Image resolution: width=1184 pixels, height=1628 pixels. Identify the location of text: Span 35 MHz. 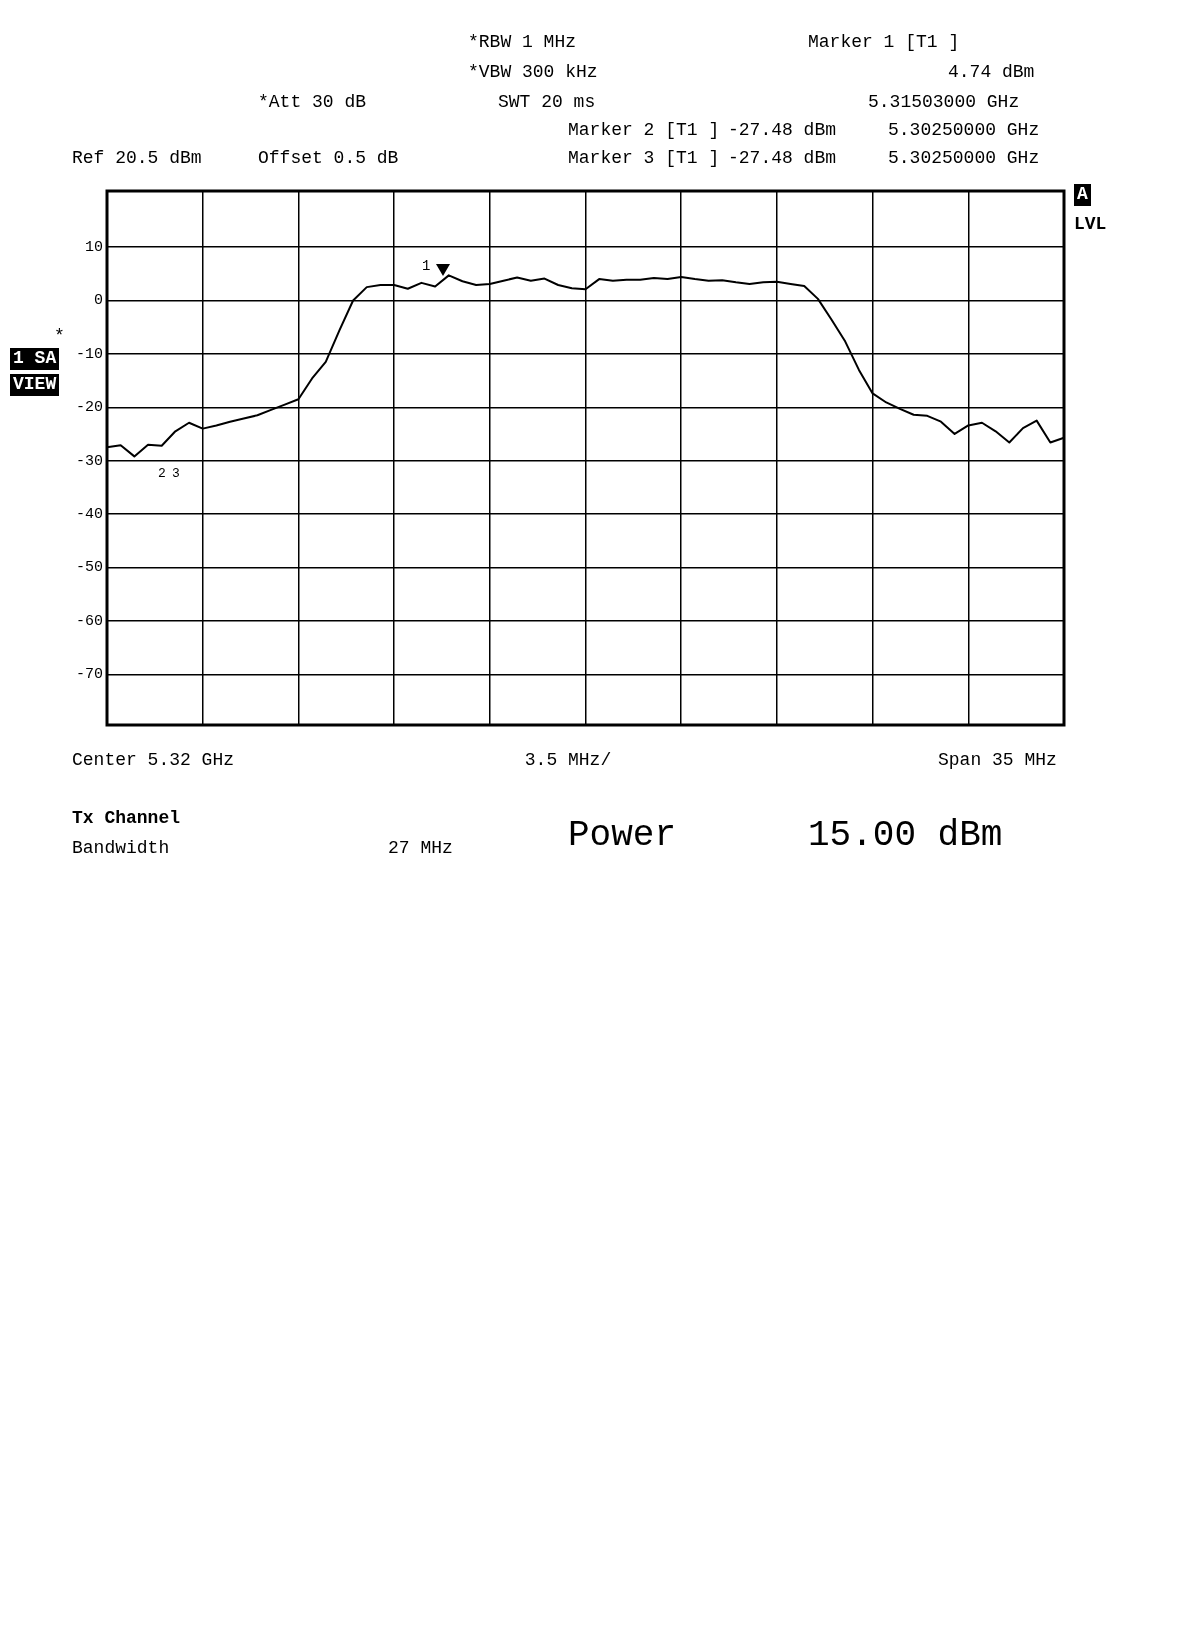
(997, 761).